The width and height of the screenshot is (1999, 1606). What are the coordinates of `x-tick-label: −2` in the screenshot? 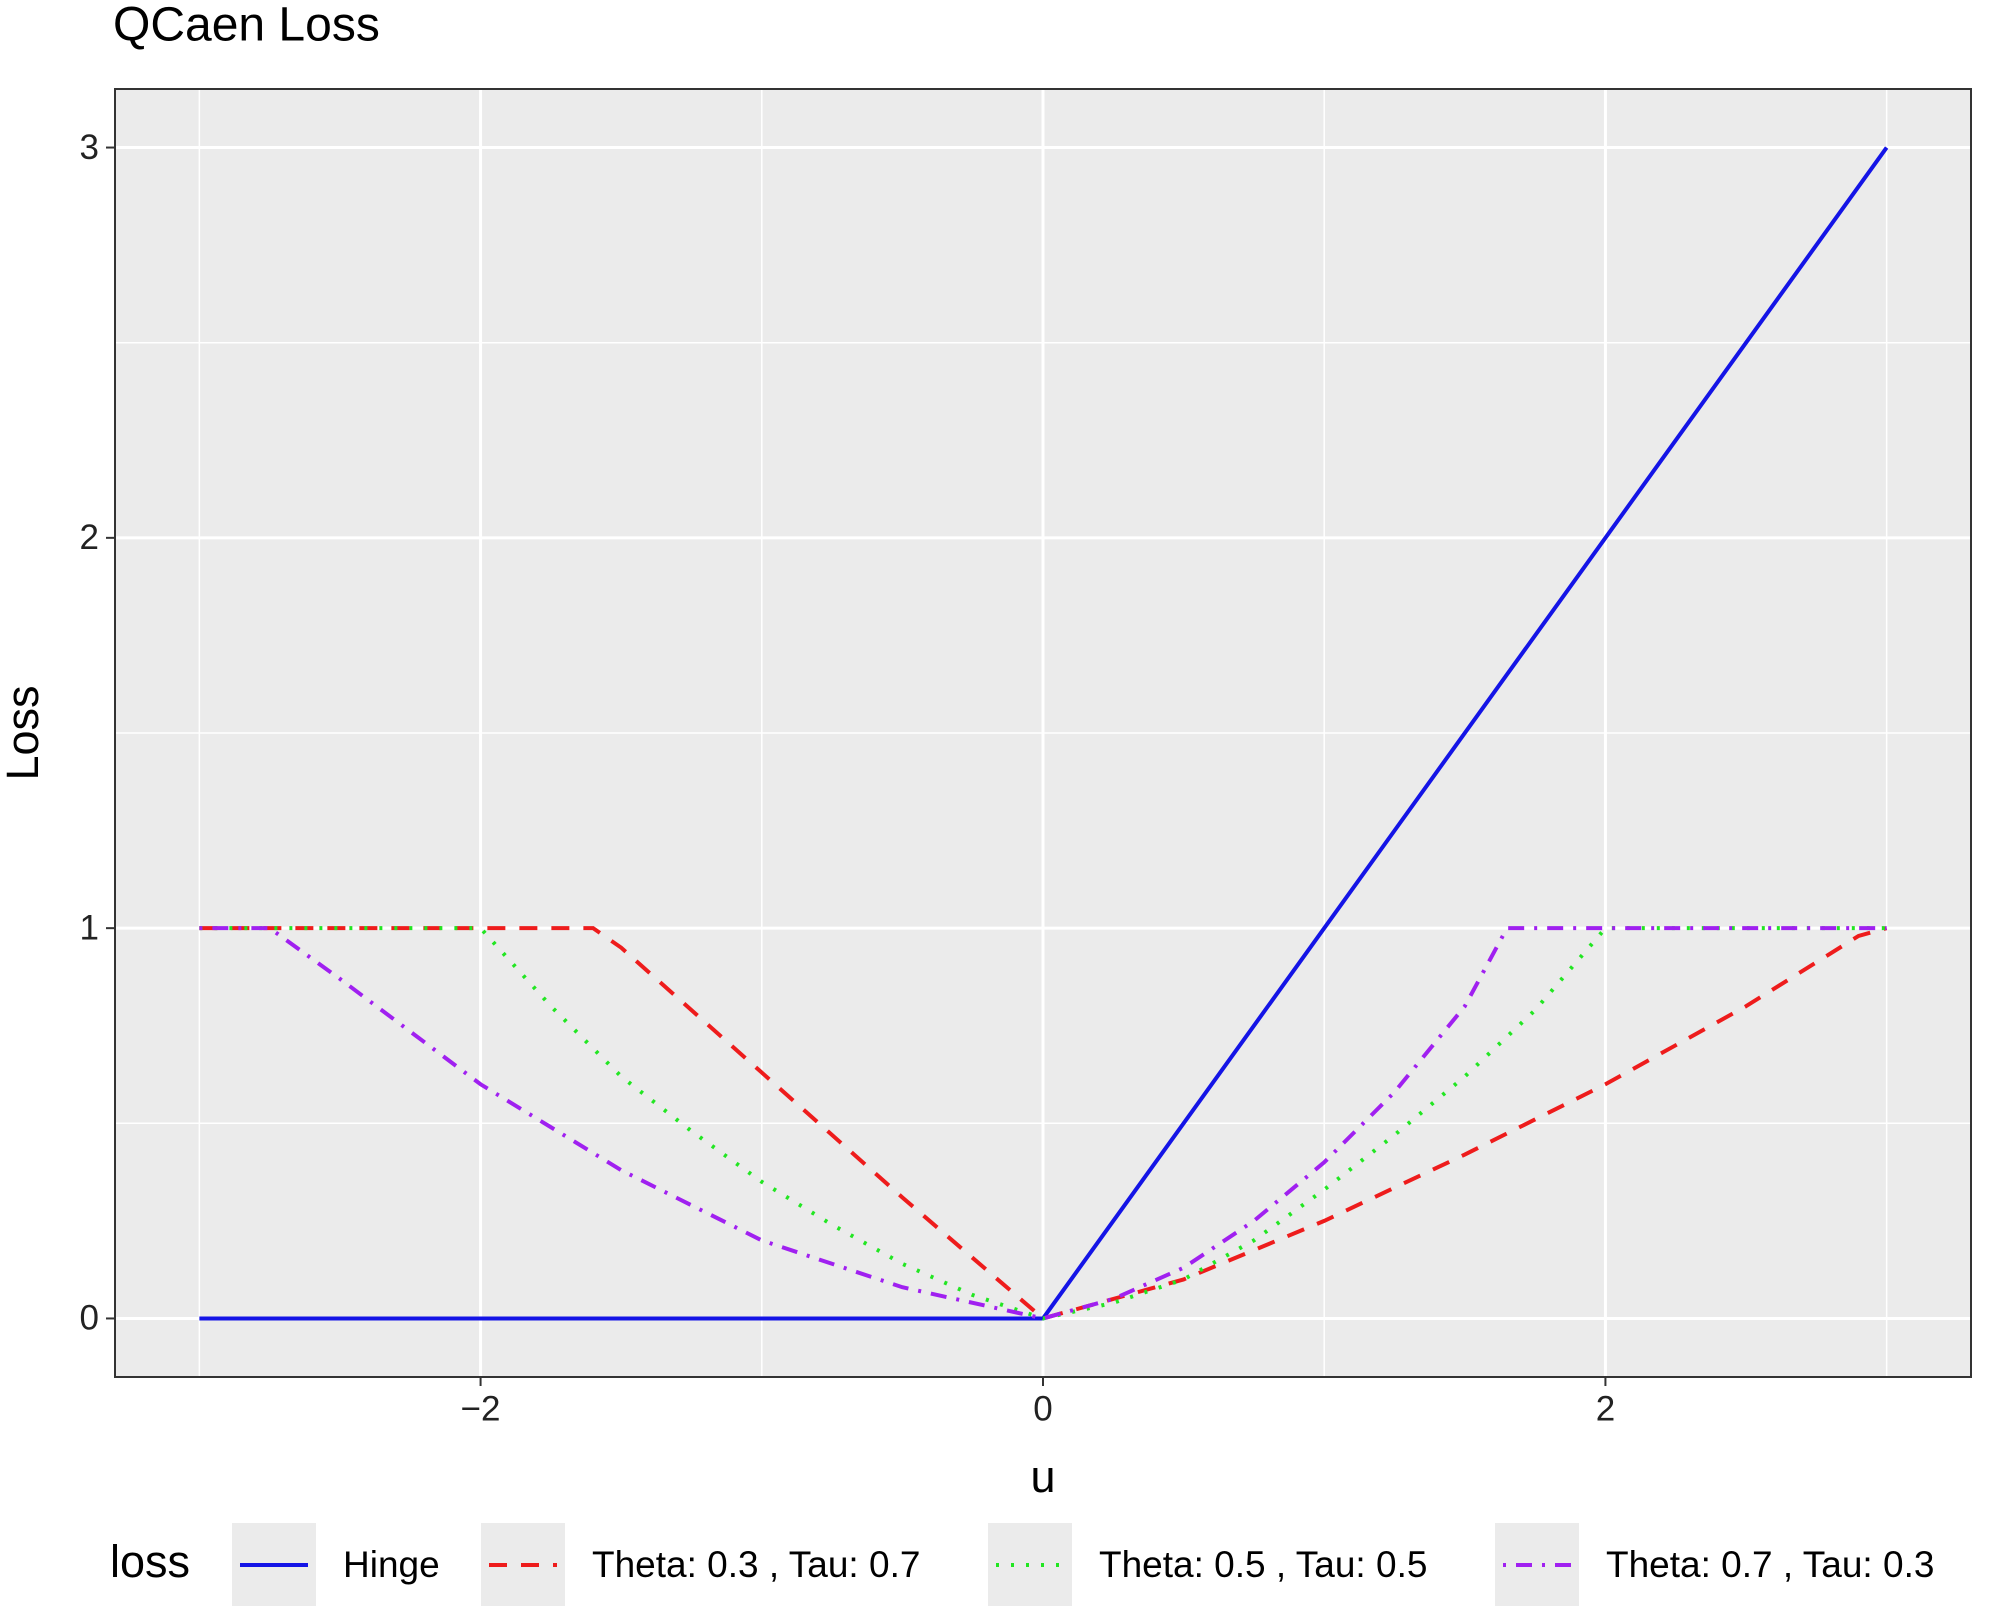 It's located at (481, 1408).